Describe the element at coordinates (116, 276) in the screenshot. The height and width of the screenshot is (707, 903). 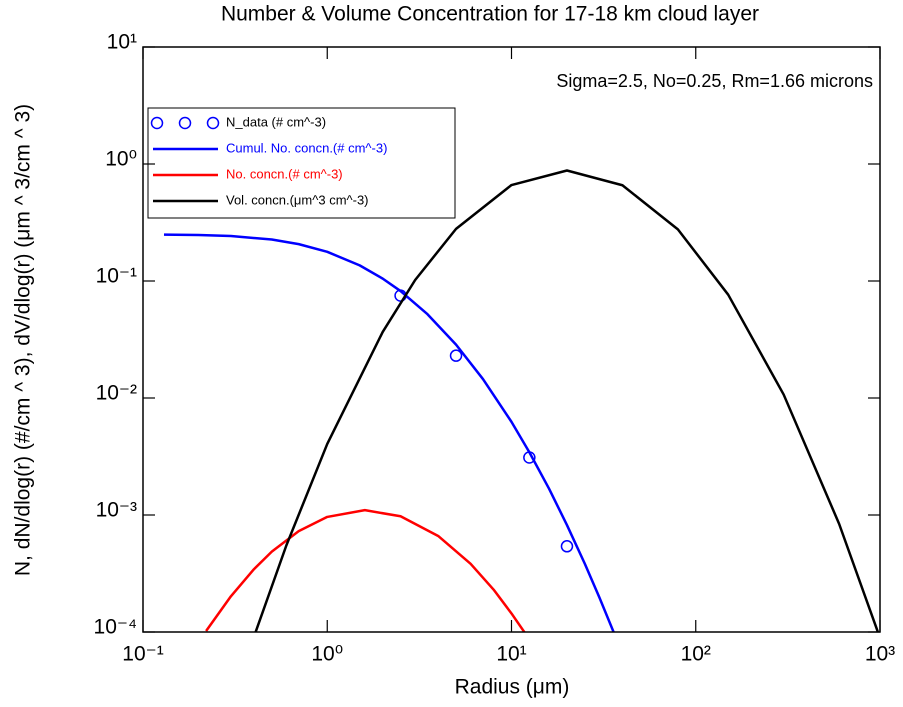
I see `y-tick-label: 10⁻¹` at that location.